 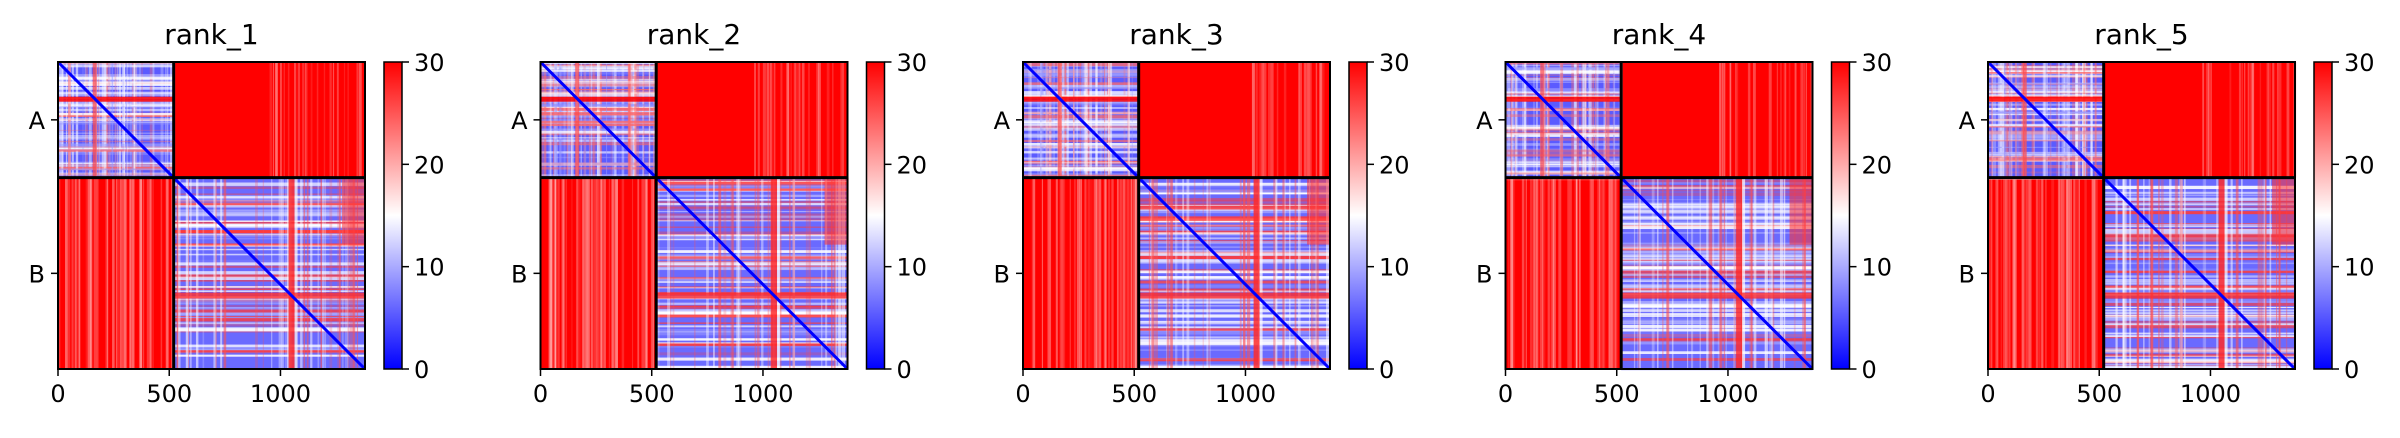 What do you see at coordinates (694, 34) in the screenshot?
I see `panel-title: rank_2` at bounding box center [694, 34].